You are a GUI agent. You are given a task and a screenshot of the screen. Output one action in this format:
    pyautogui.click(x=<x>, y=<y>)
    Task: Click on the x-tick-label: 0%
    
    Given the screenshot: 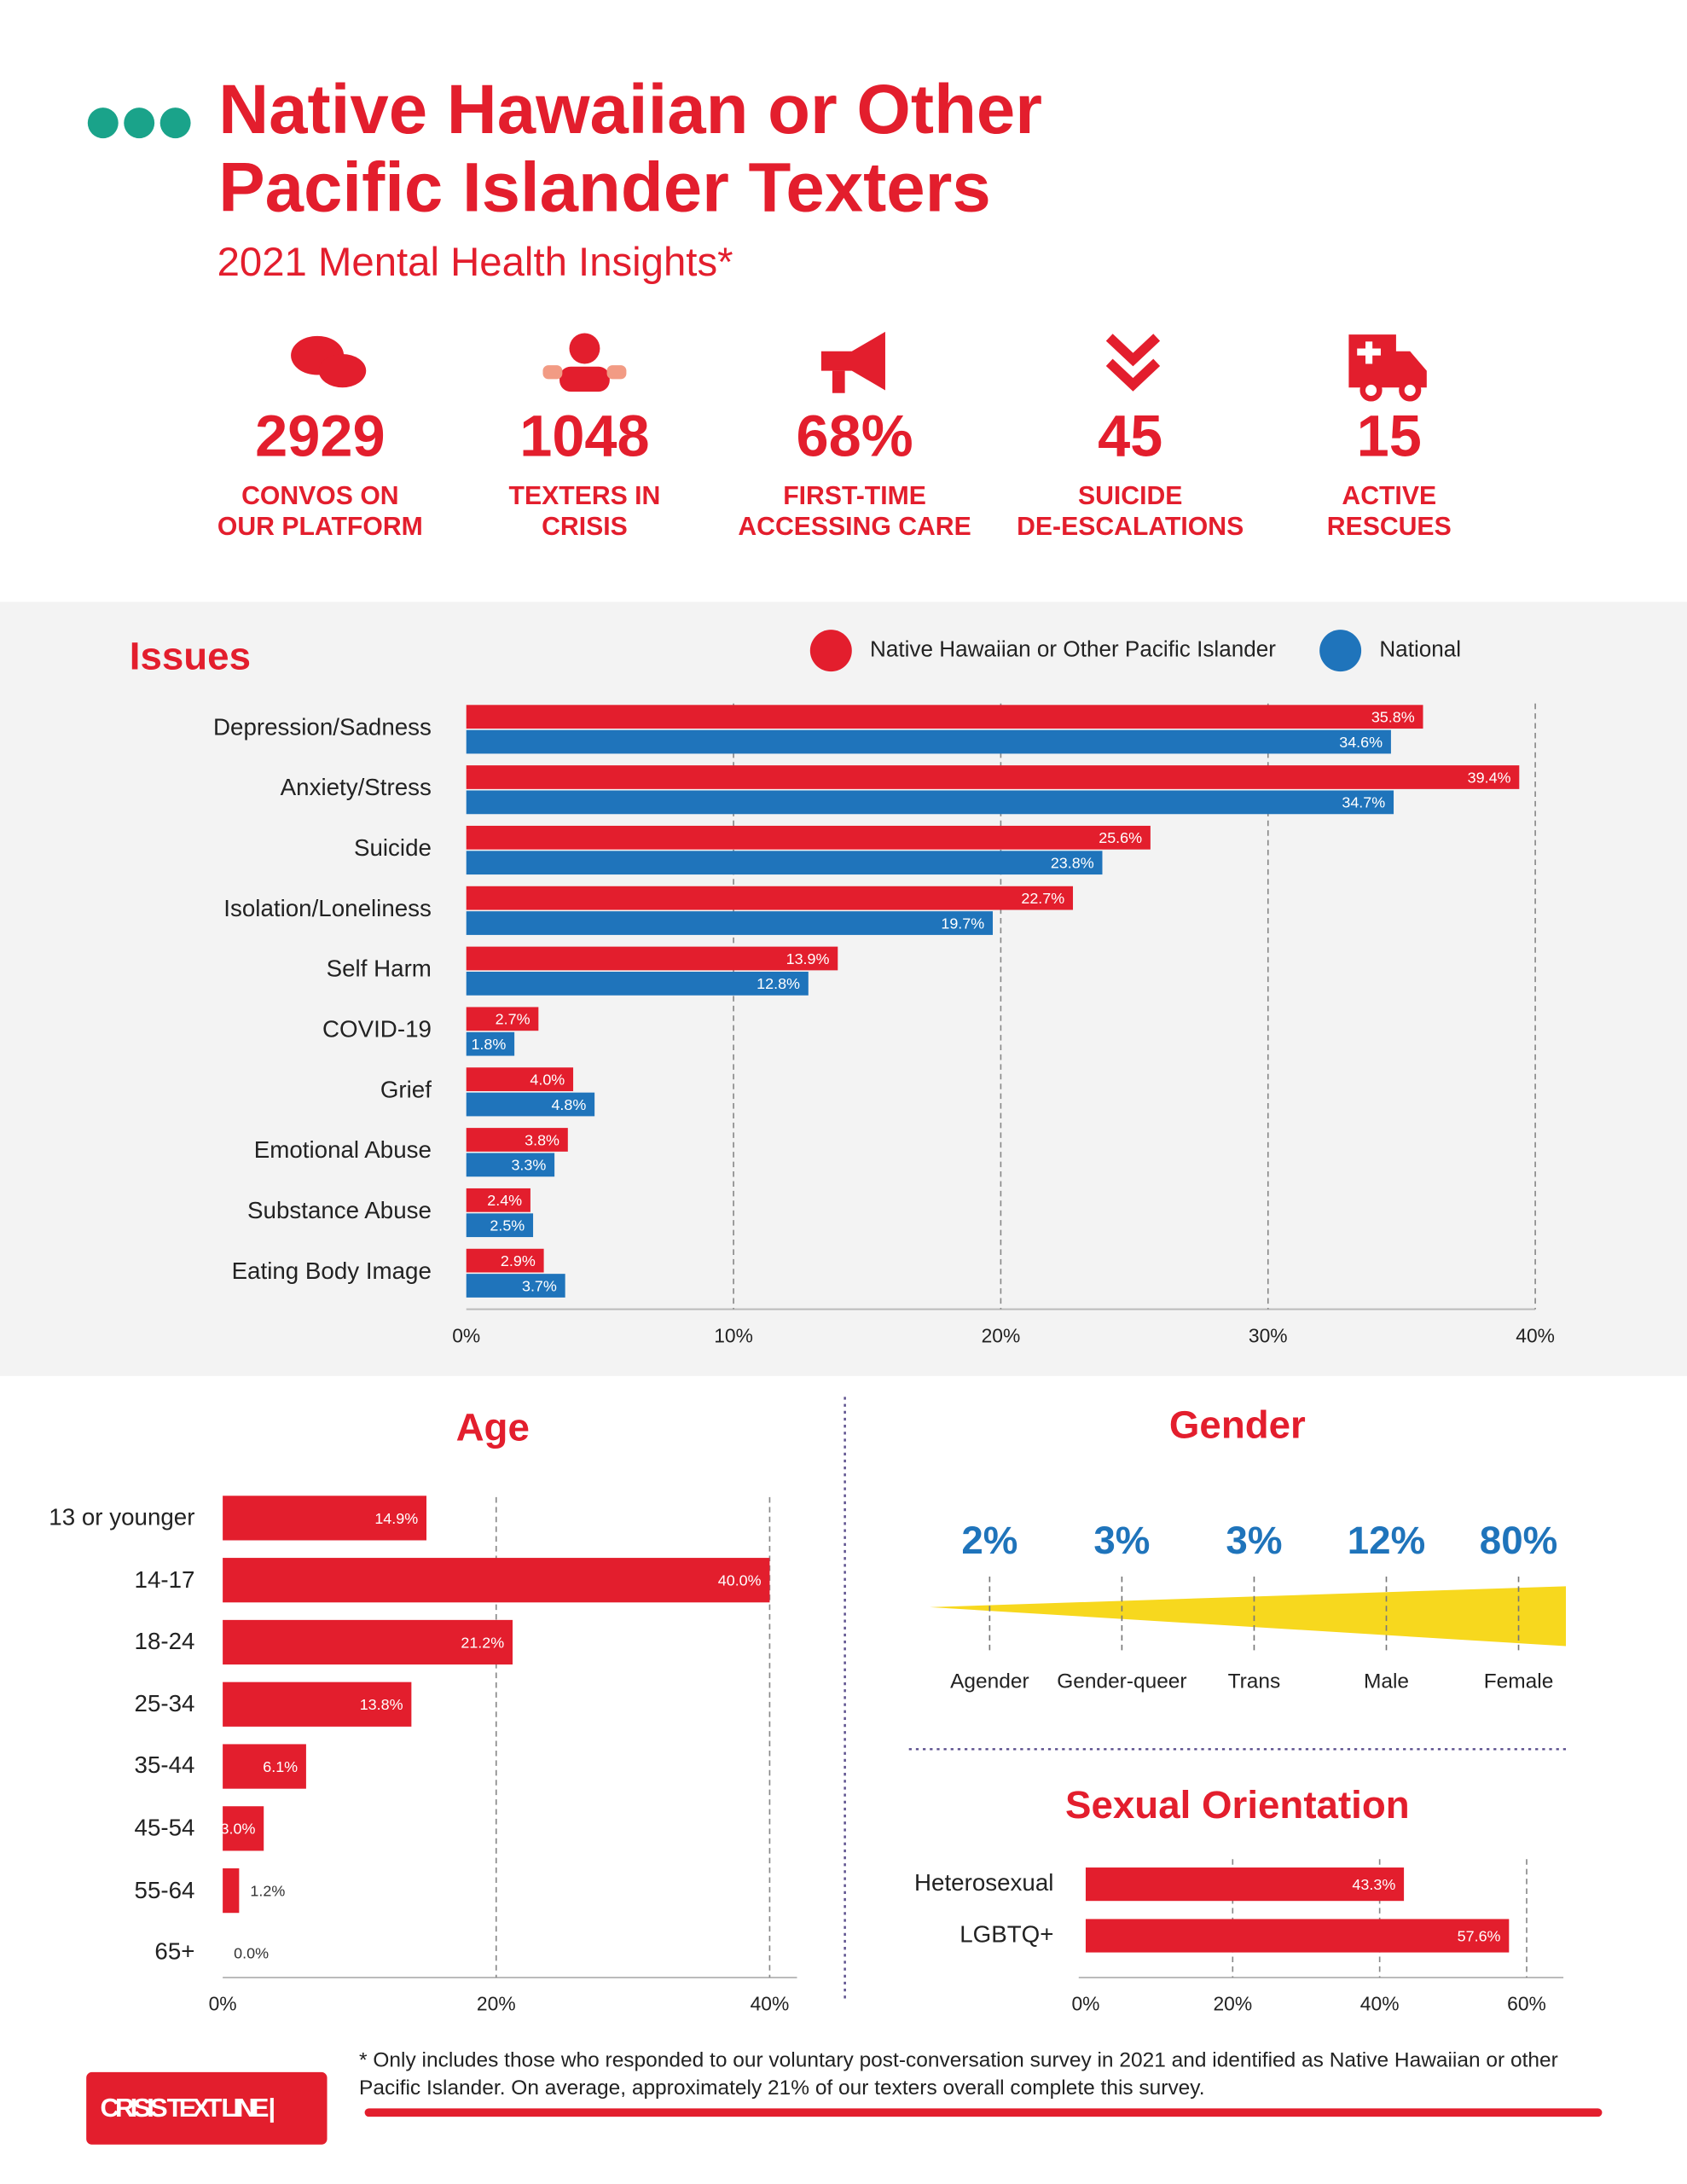 What is the action you would take?
    pyautogui.click(x=466, y=1335)
    